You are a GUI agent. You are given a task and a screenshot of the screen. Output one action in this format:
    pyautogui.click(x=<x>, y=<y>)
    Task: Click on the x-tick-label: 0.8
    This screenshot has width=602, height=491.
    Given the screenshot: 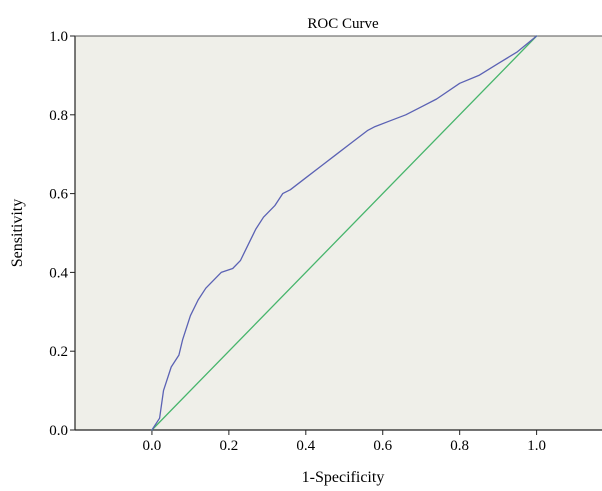 What is the action you would take?
    pyautogui.click(x=459, y=446)
    